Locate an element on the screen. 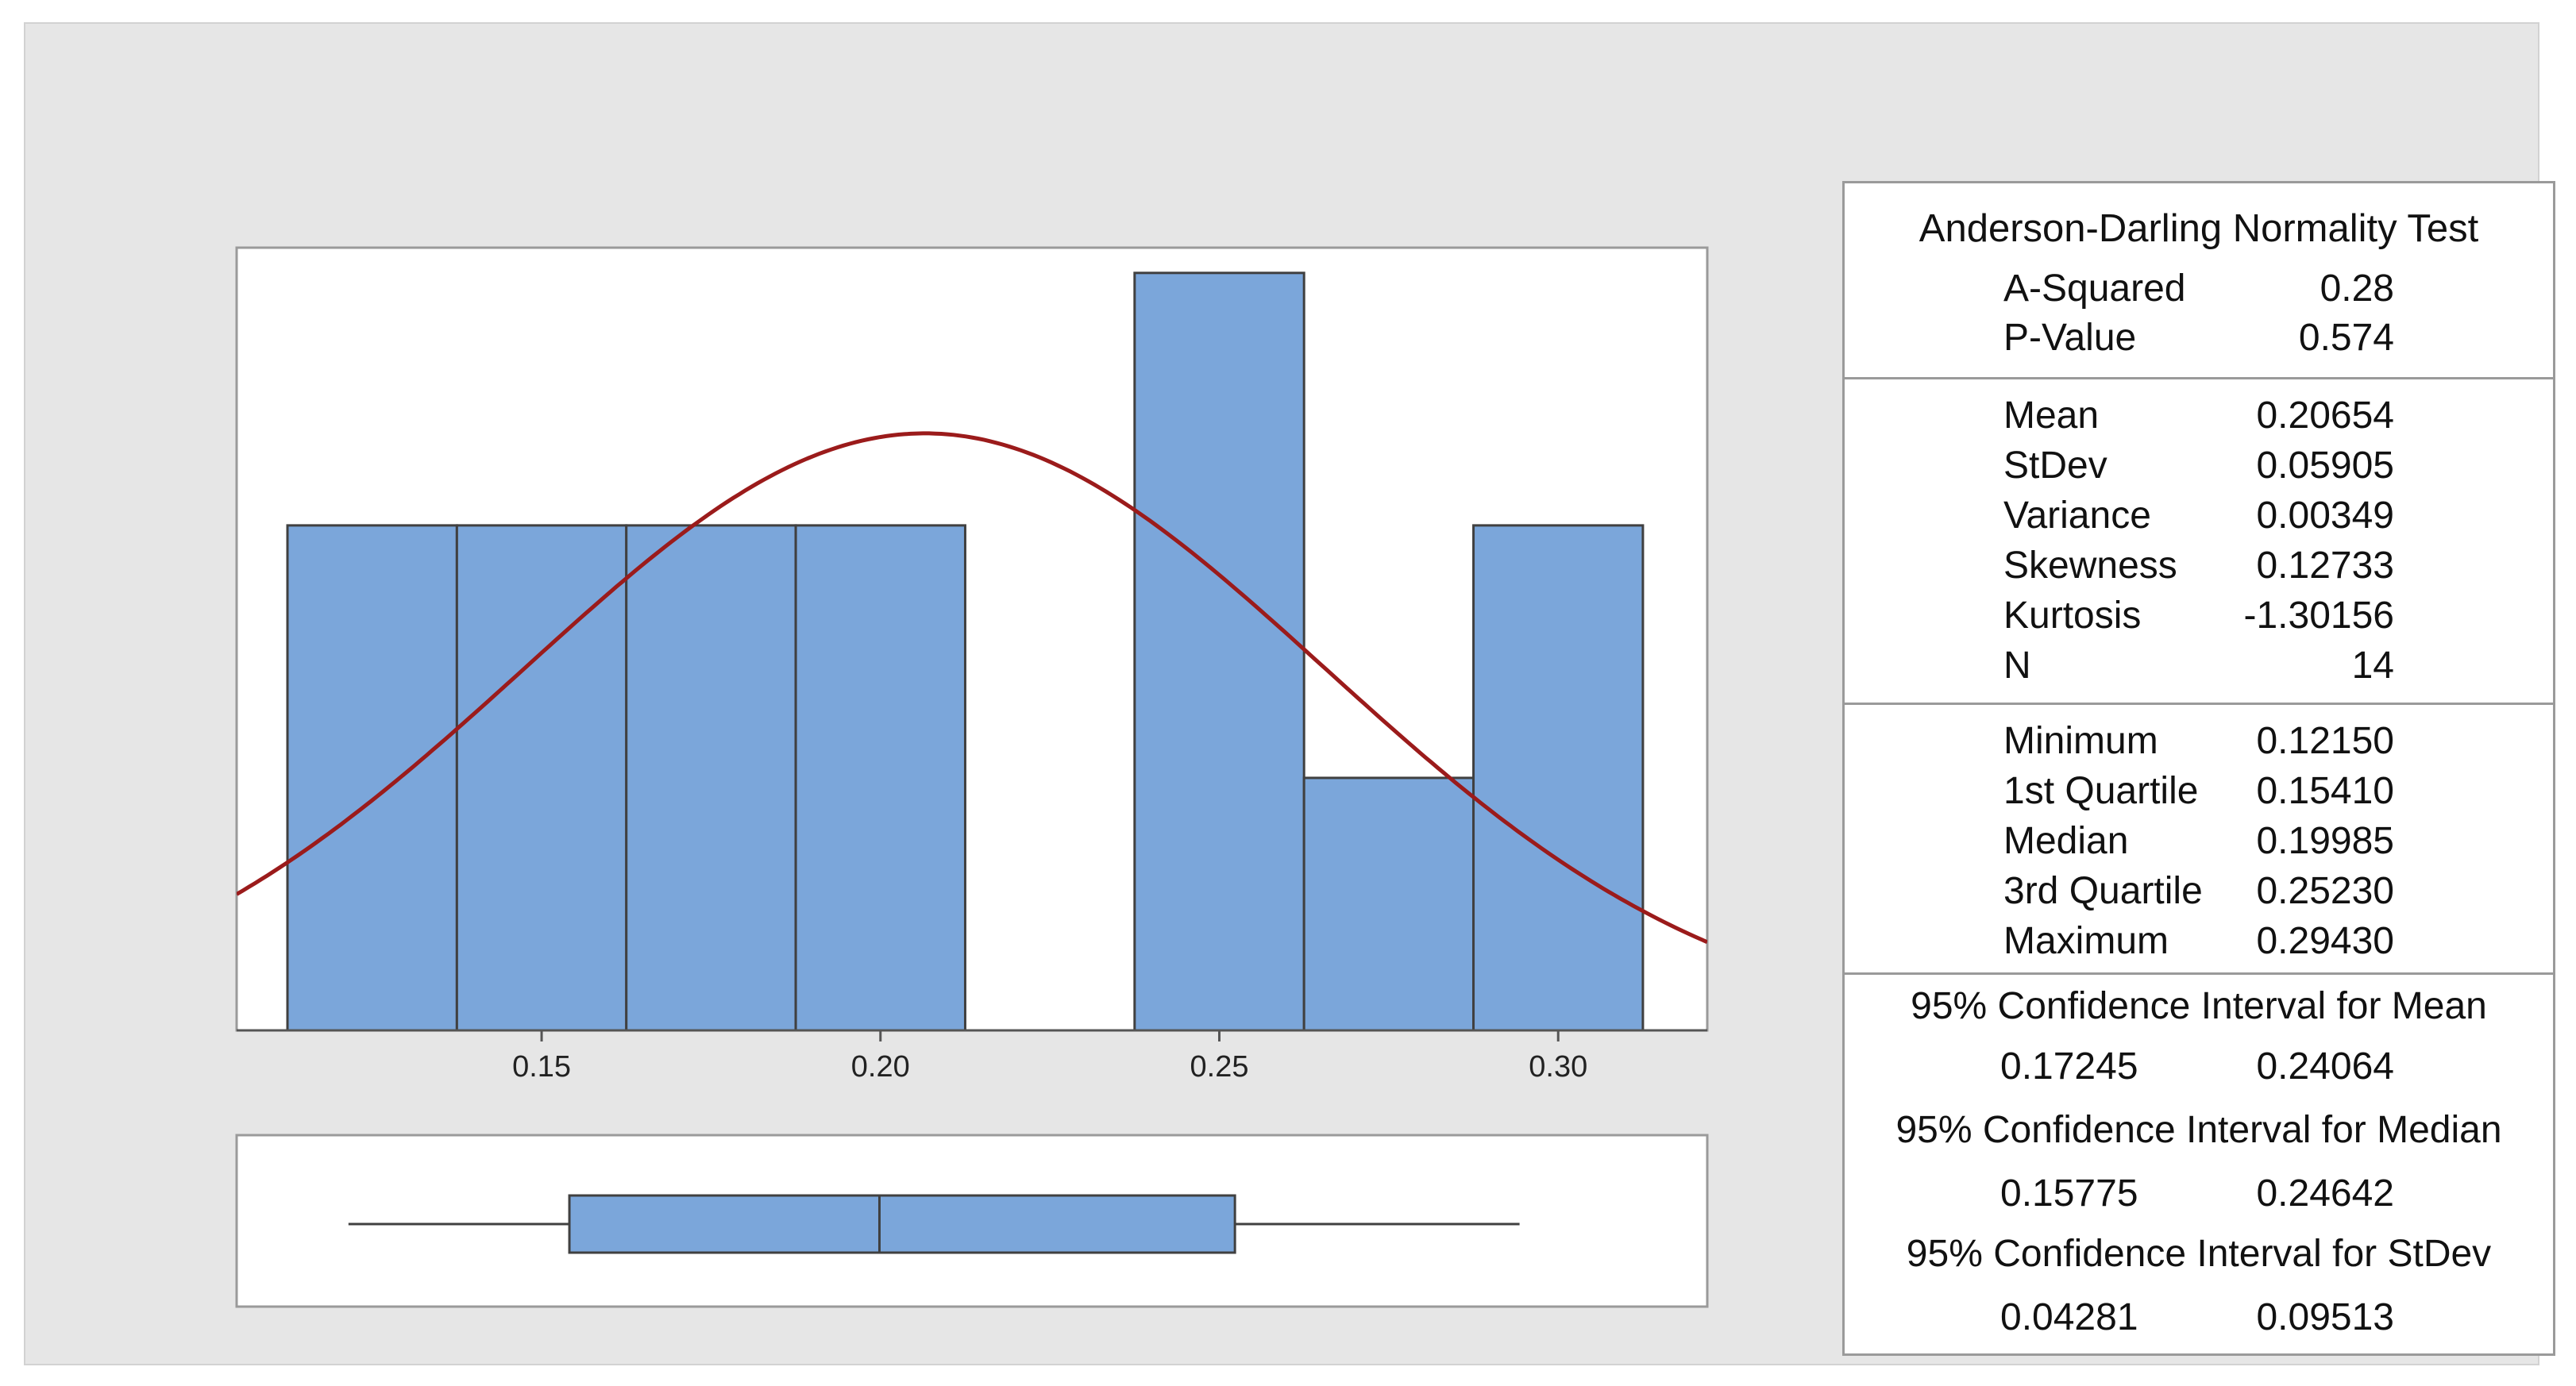 The image size is (2576, 1386). stat-label: Minimum is located at coordinates (2080, 741).